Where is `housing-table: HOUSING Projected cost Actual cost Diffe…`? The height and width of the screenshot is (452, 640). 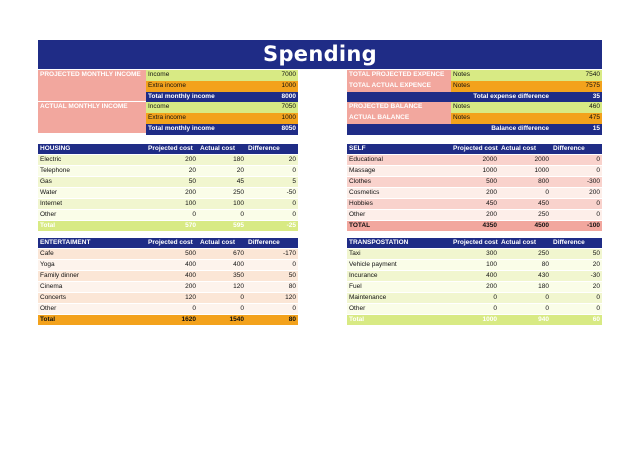
housing-table: HOUSING Projected cost Actual cost Diffe… is located at coordinates (168, 188).